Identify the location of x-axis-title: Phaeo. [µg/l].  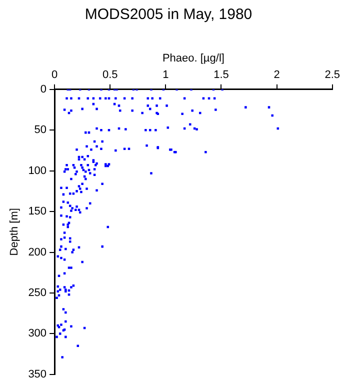
(193, 58).